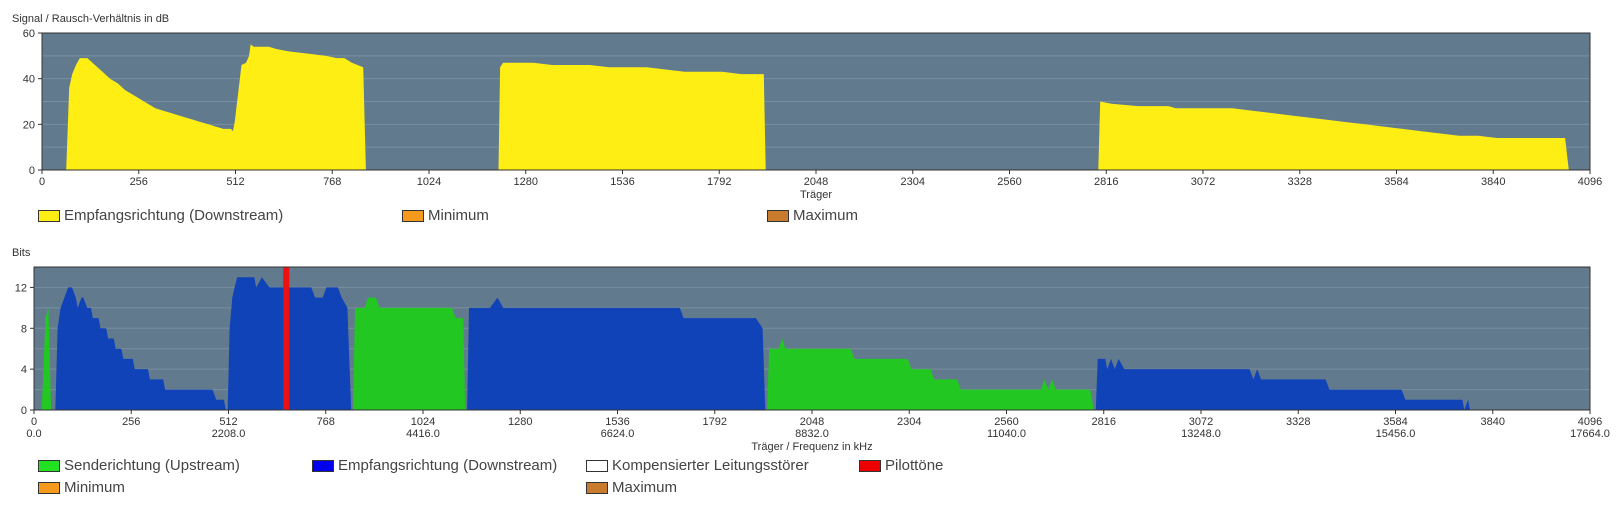 This screenshot has width=1622, height=507. Describe the element at coordinates (24, 370) in the screenshot. I see `y-tick-label: 4` at that location.